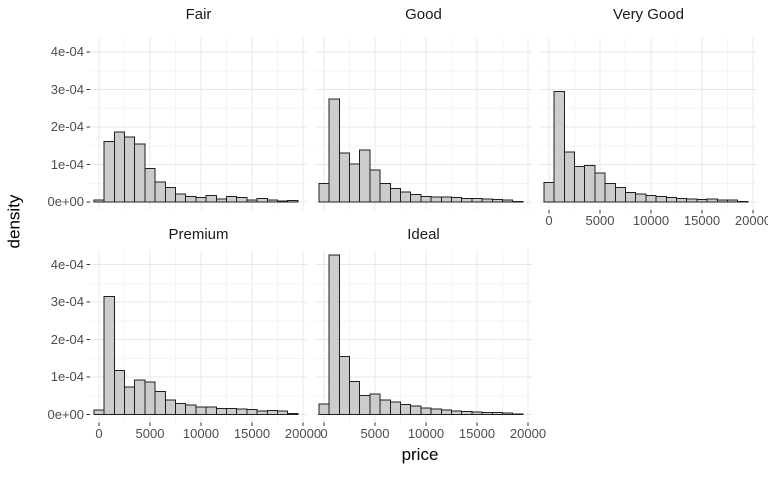  Describe the element at coordinates (14, 221) in the screenshot. I see `y-axis-title: density` at that location.